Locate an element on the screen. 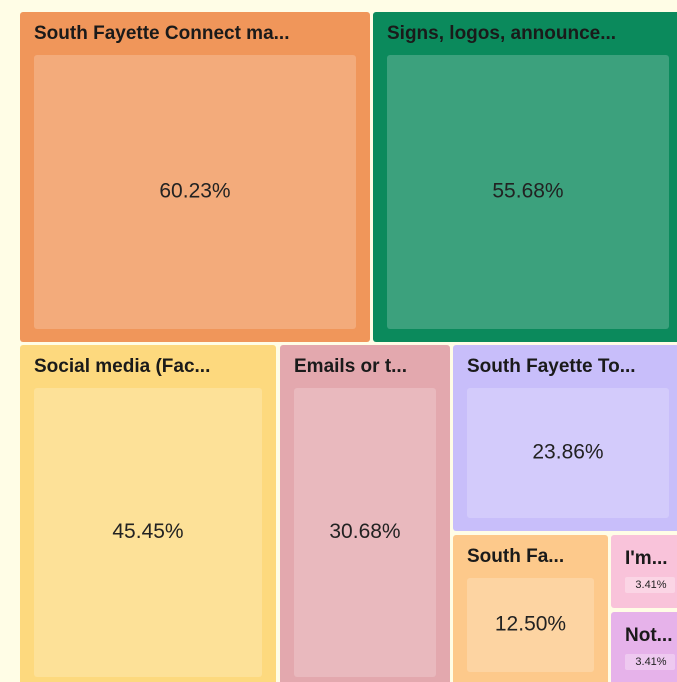 This screenshot has height=682, width=677. tile-value: 60.23% is located at coordinates (194, 191).